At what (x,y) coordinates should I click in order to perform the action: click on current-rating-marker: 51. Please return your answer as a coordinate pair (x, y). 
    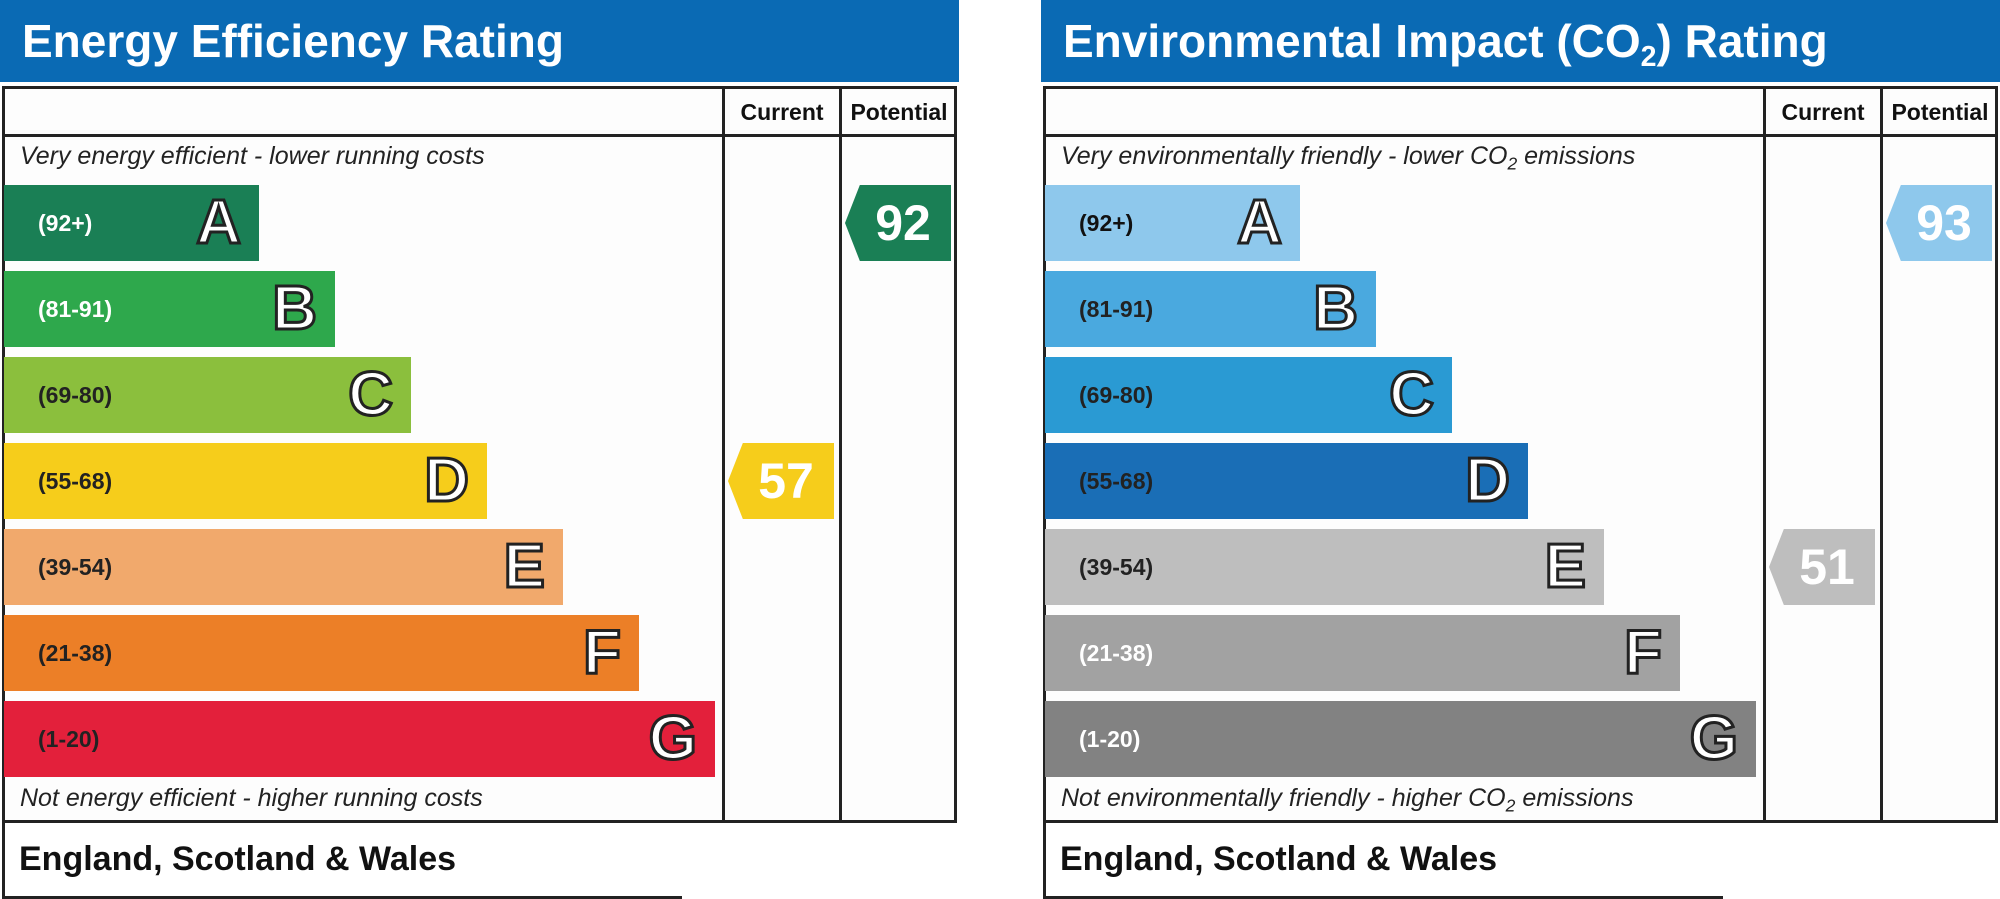
    Looking at the image, I should click on (1822, 567).